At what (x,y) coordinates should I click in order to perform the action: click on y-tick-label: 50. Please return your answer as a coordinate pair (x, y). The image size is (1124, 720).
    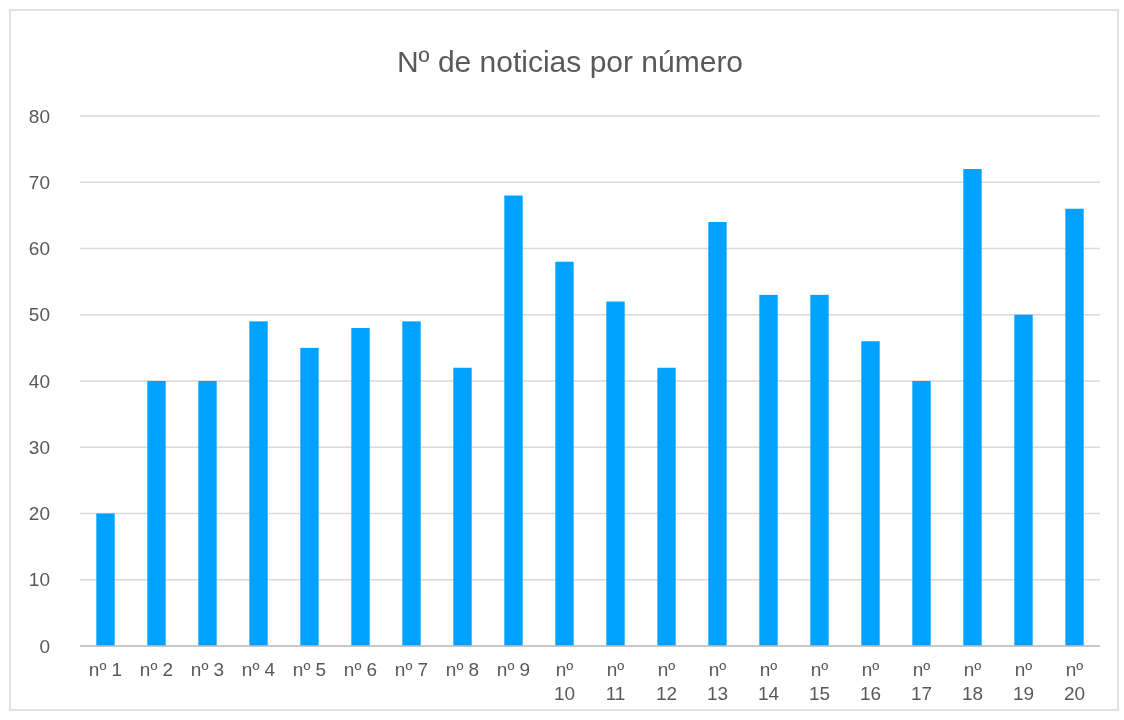
    Looking at the image, I should click on (39, 315).